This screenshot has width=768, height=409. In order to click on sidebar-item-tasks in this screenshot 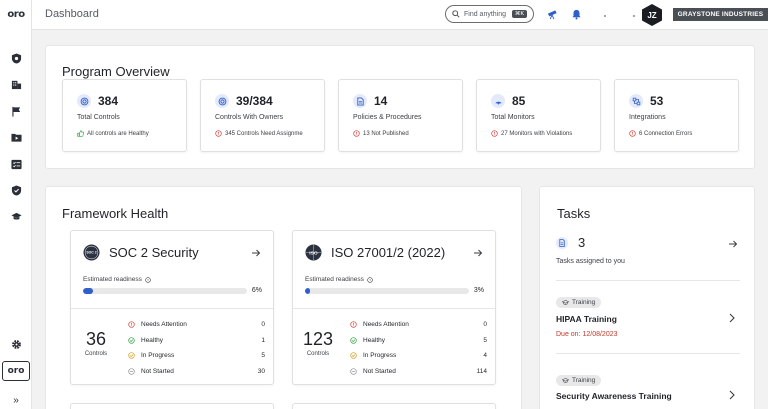, I will do `click(16, 164)`.